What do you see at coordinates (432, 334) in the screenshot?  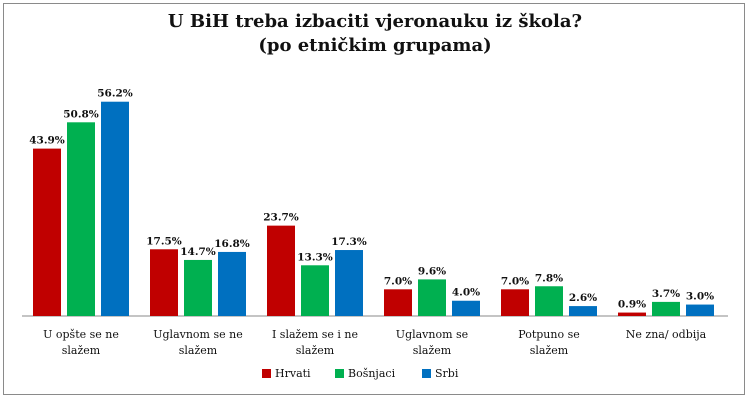 I see `category-label: Uglavnom se` at bounding box center [432, 334].